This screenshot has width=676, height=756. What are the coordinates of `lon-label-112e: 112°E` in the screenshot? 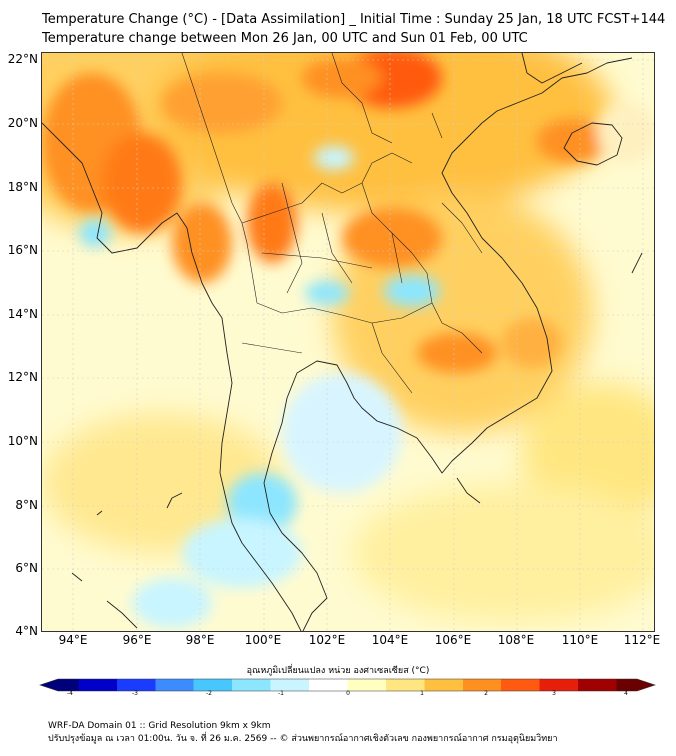 It's located at (642, 640).